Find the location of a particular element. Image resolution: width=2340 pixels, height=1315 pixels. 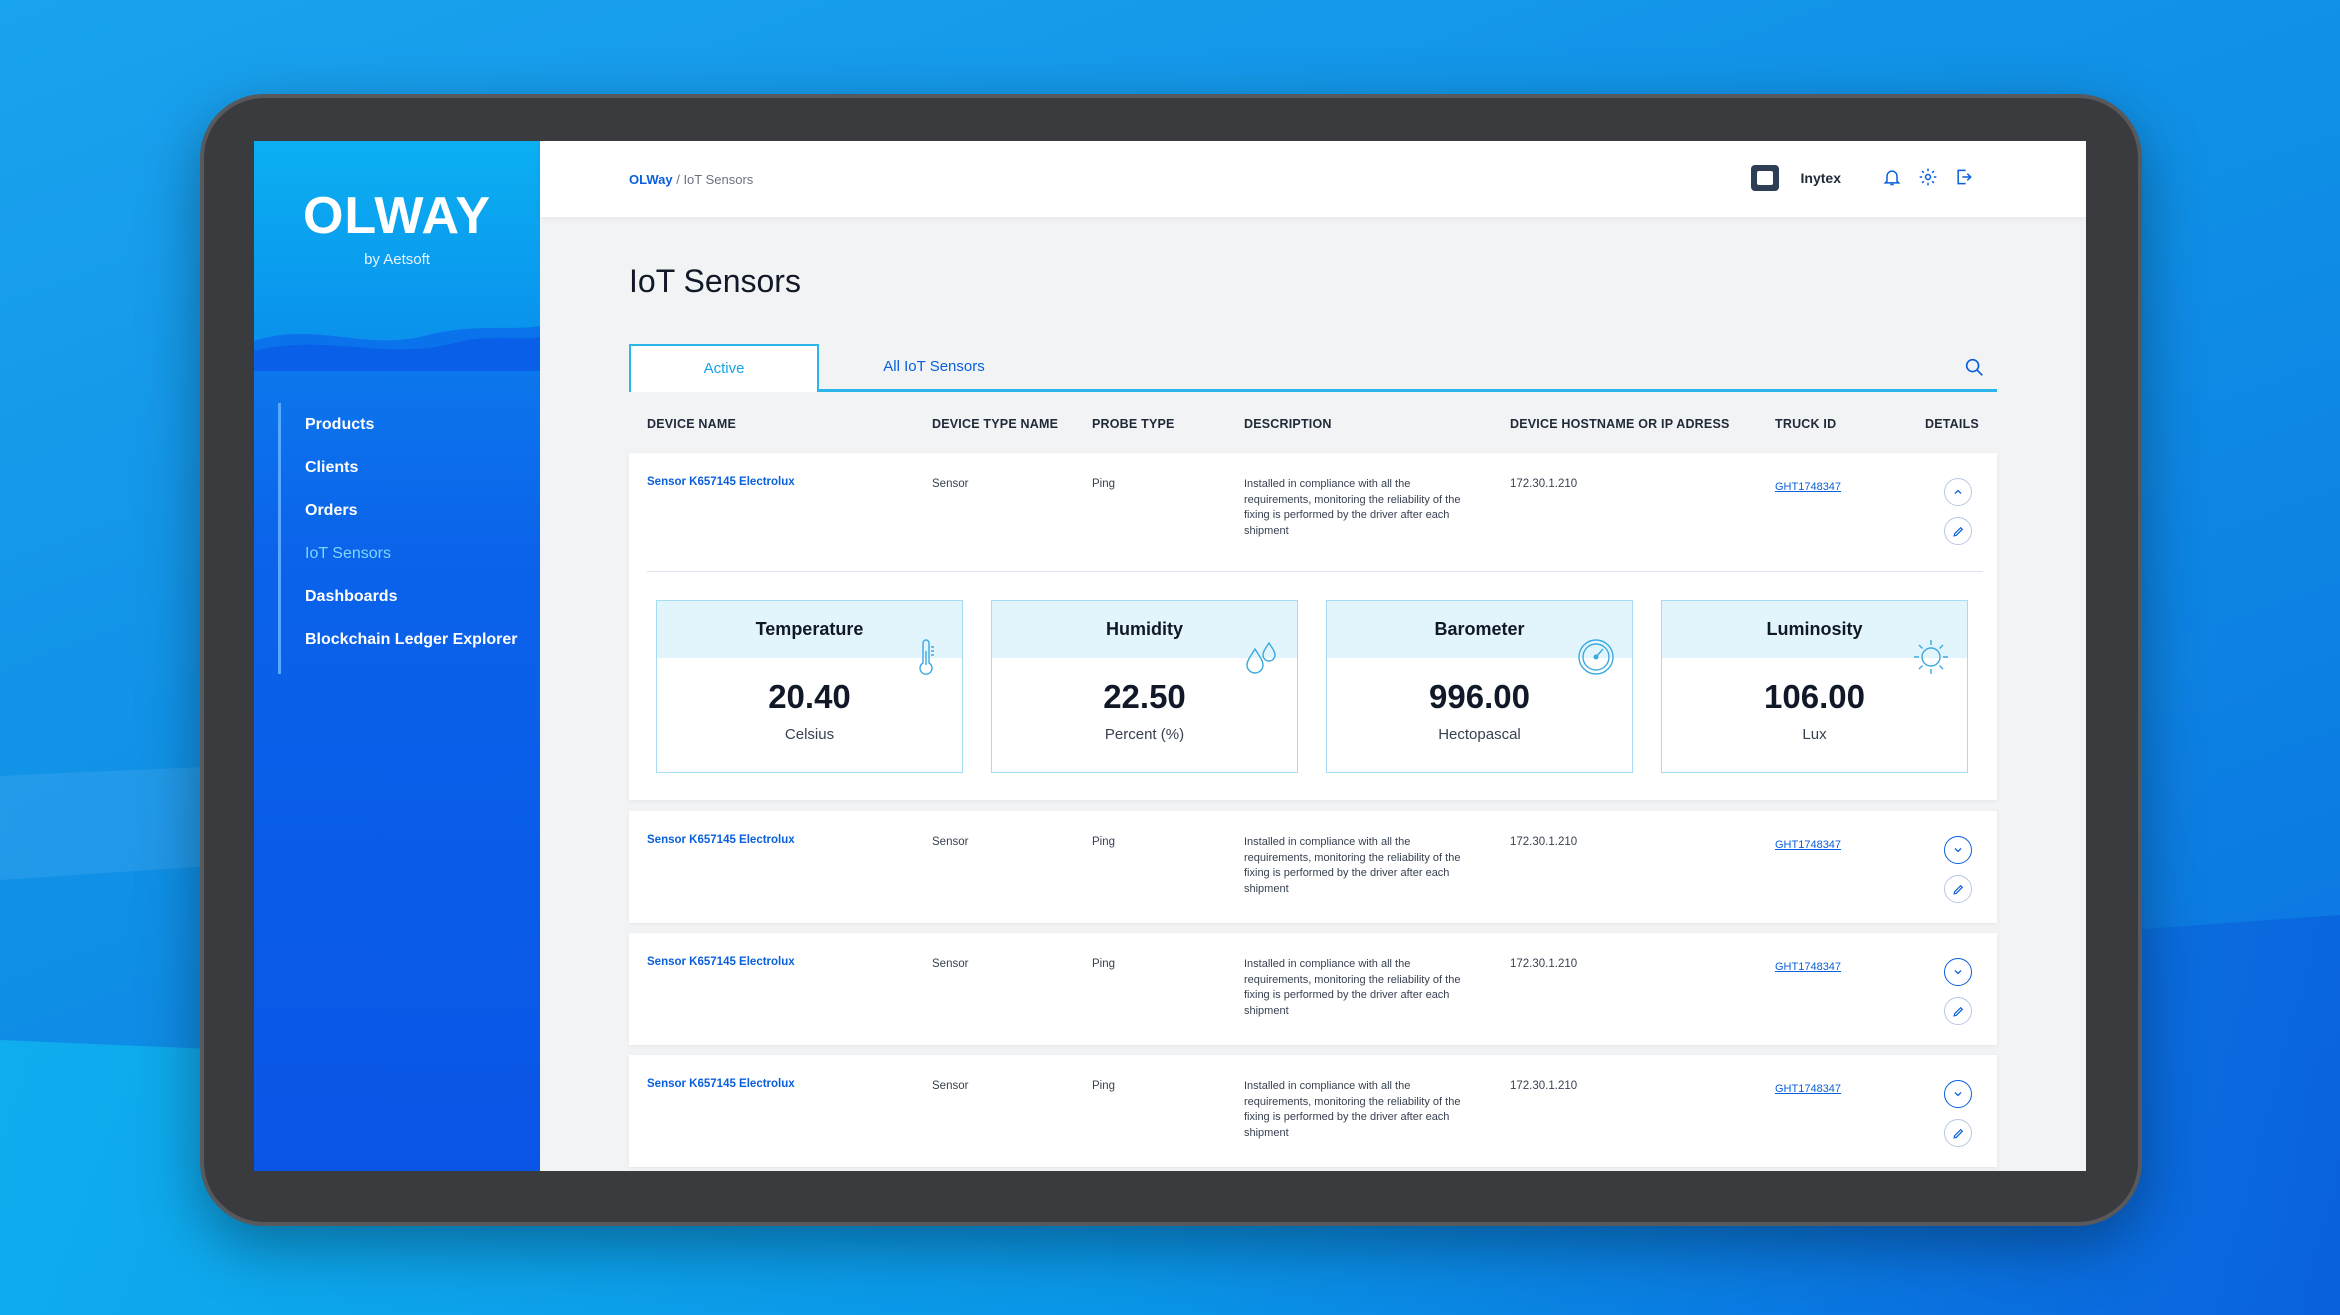

top-bar: OLWay / IoT Sensors Inytex is located at coordinates (1313, 179).